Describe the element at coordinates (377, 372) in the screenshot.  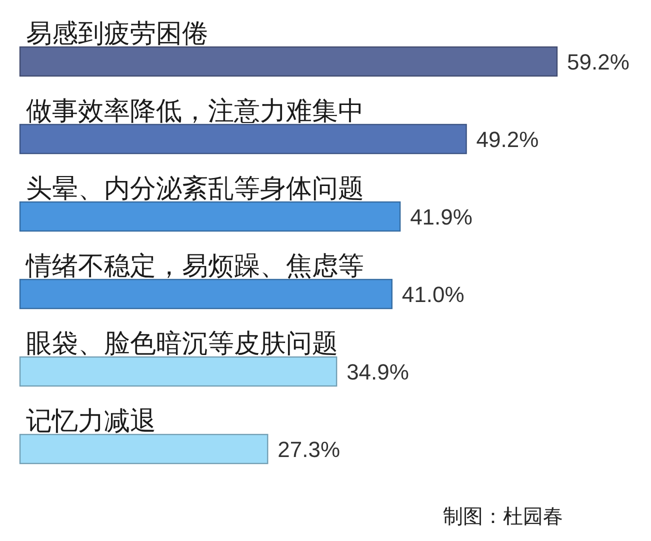
I see `data-label: 34.9%` at that location.